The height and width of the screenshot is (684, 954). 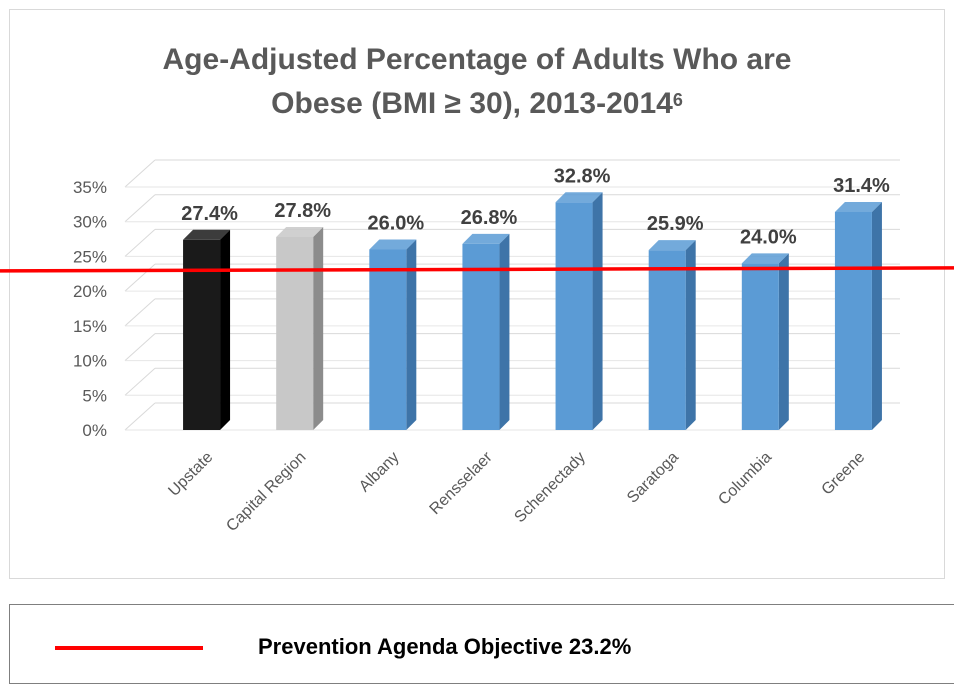 What do you see at coordinates (653, 478) in the screenshot?
I see `x-category-label: Saratoga` at bounding box center [653, 478].